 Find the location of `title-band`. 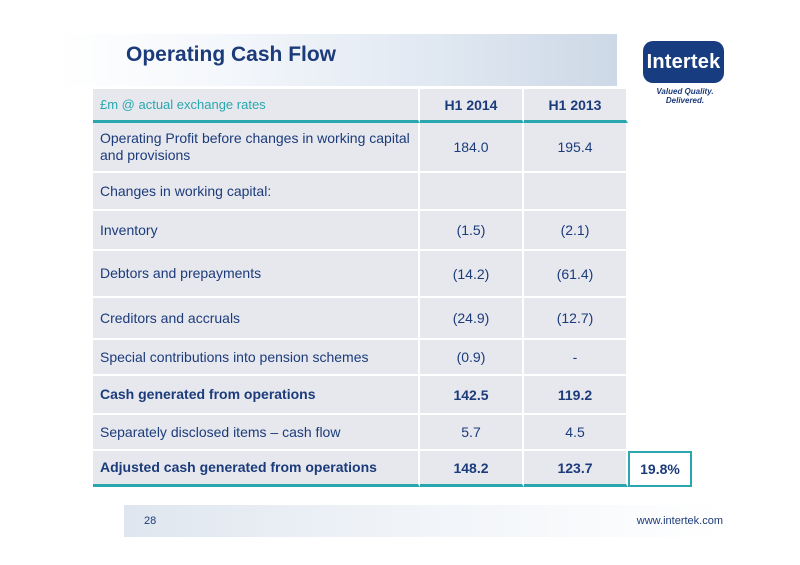

title-band is located at coordinates (337, 60).